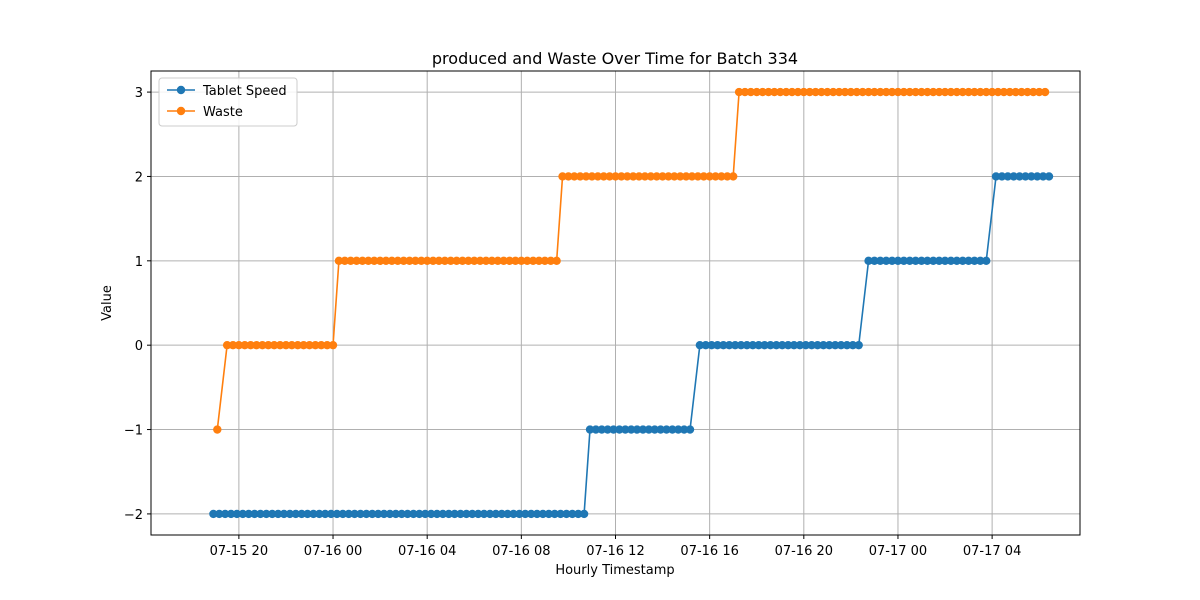 Image resolution: width=1200 pixels, height=600 pixels. Describe the element at coordinates (228, 102) in the screenshot. I see `legend: Tablet Speed Waste` at that location.